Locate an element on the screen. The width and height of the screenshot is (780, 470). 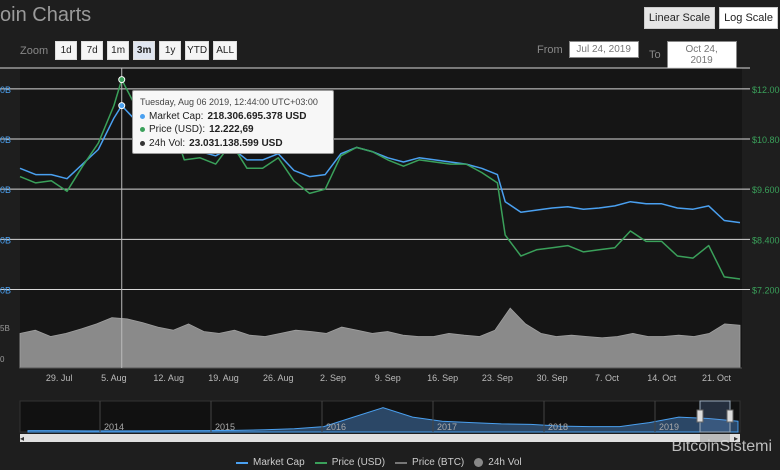
navigator-year-label: 2019 is located at coordinates (669, 427).